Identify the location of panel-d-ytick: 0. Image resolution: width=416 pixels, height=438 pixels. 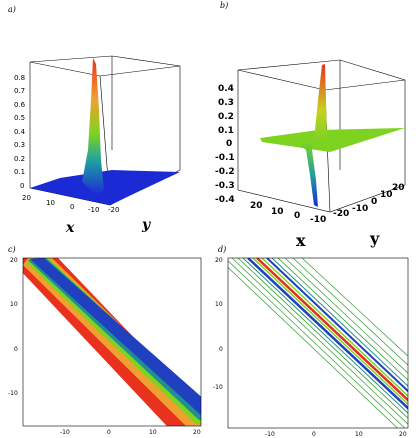
(221, 349).